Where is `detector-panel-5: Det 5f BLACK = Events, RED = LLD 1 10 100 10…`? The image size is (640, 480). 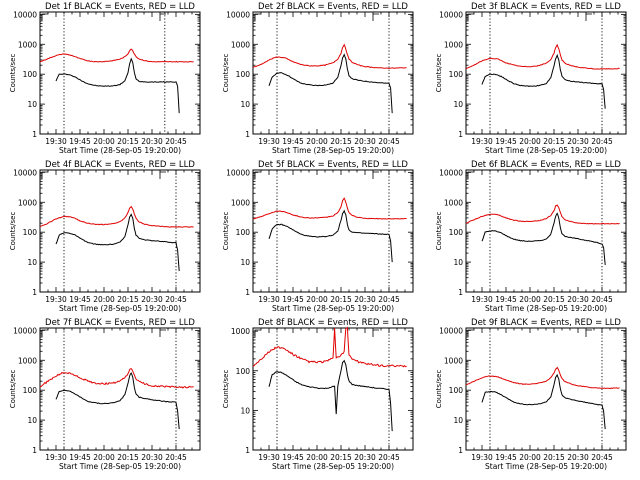 detector-panel-5: Det 5f BLACK = Events, RED = LLD 1 10 100 10… is located at coordinates (318, 236).